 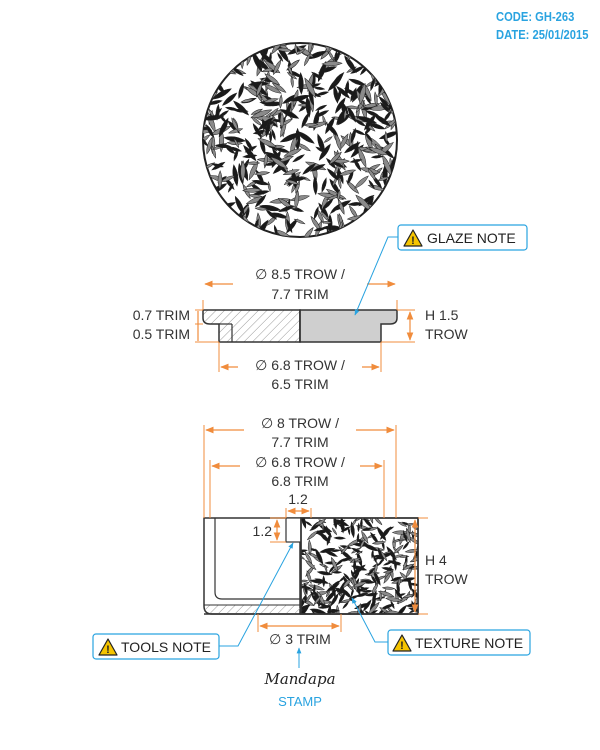 I want to click on lid-height-label: H 1.5, so click(x=442, y=315).